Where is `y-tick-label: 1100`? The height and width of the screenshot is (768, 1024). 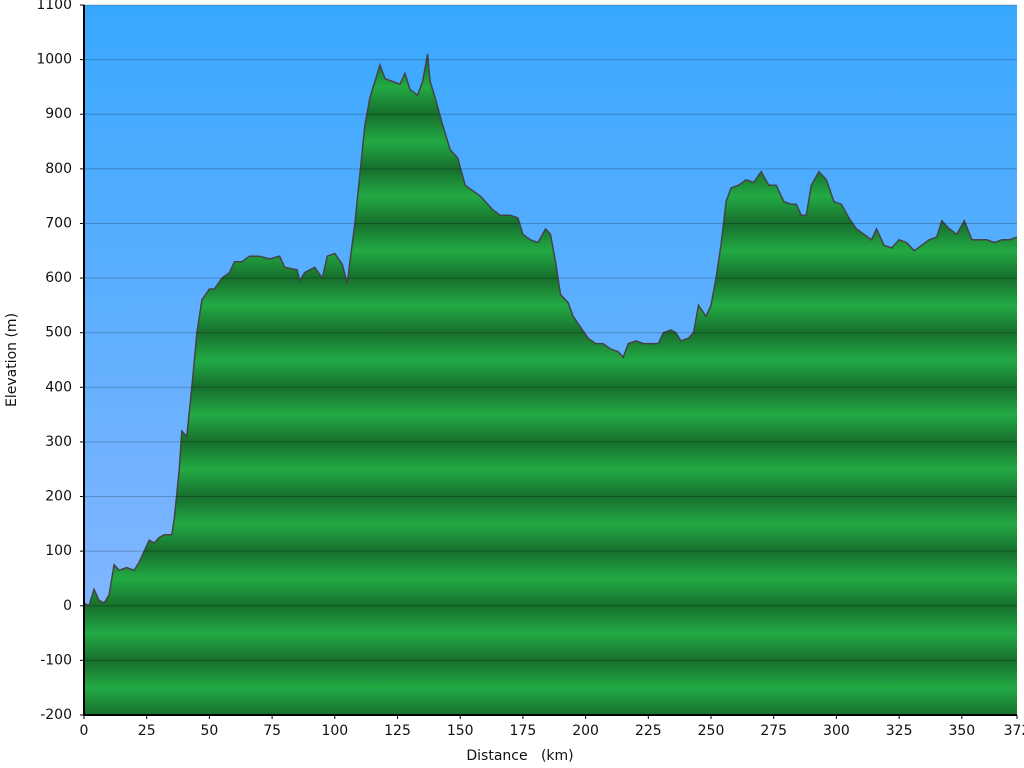
y-tick-label: 1100 is located at coordinates (54, 6).